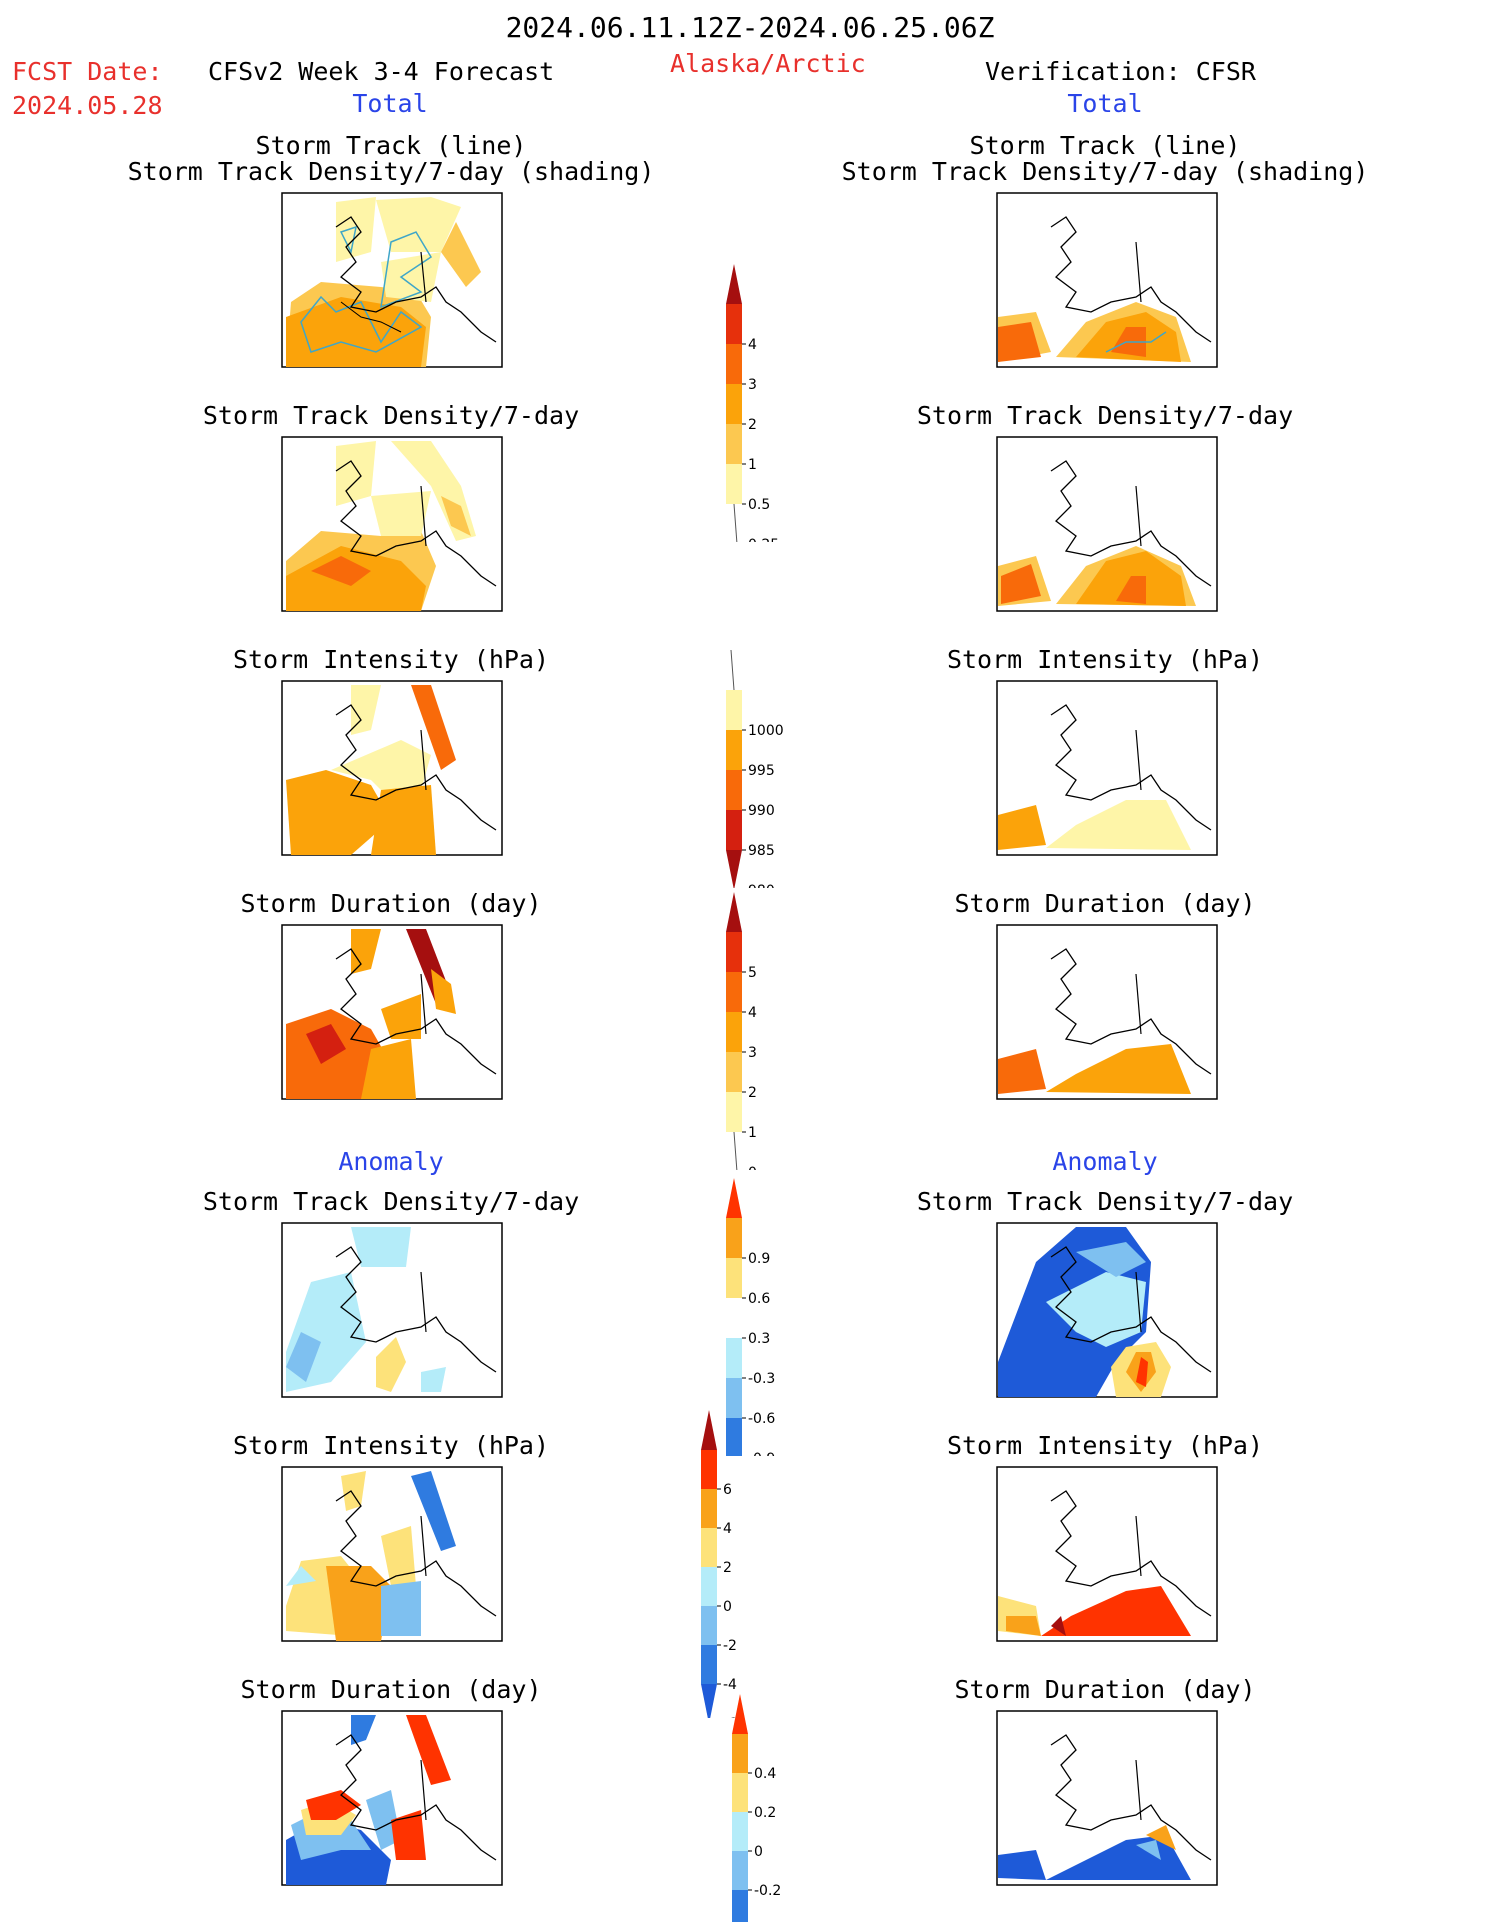 The image size is (1487, 1925). What do you see at coordinates (1105, 903) in the screenshot?
I see `title-duration-right: Storm Duration (day)` at bounding box center [1105, 903].